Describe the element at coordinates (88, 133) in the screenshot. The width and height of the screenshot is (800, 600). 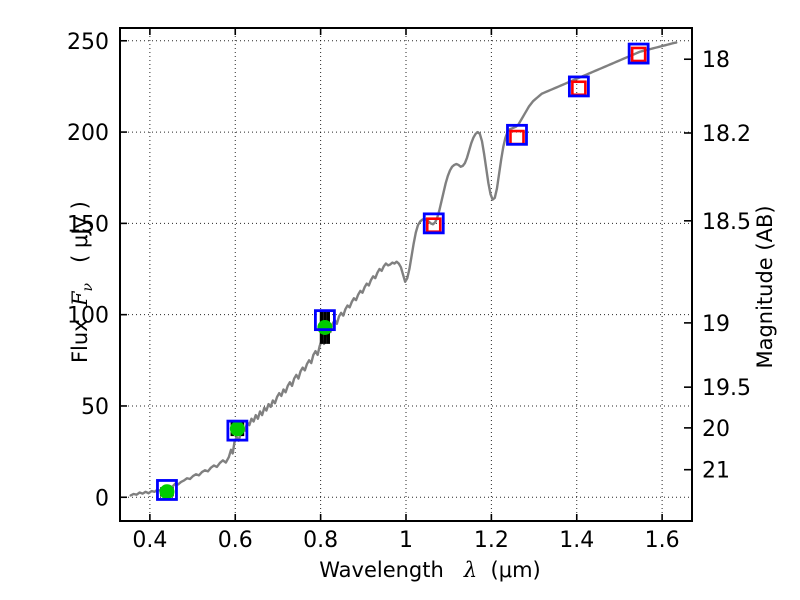
I see `ytick-label-4: 200` at that location.